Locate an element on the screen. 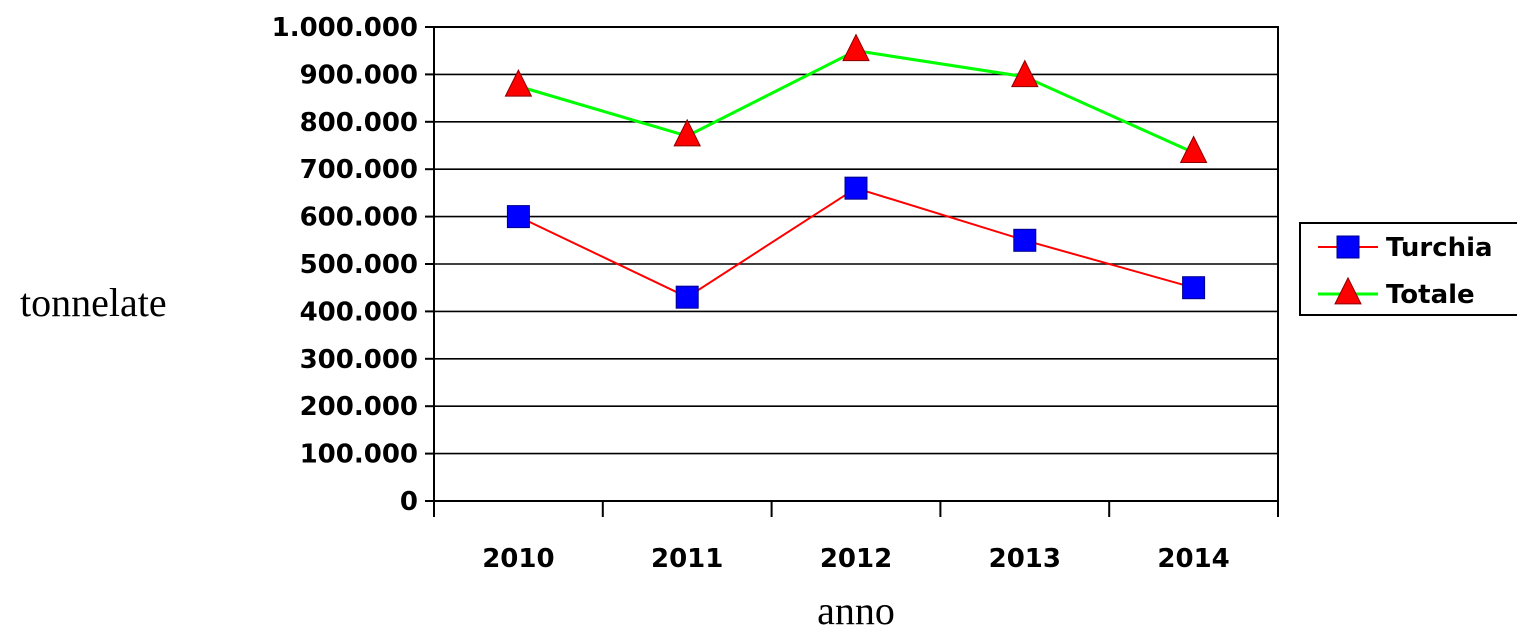  x-axis-ticks: 2010 2011 2012 2013 2014 is located at coordinates (856, 537).